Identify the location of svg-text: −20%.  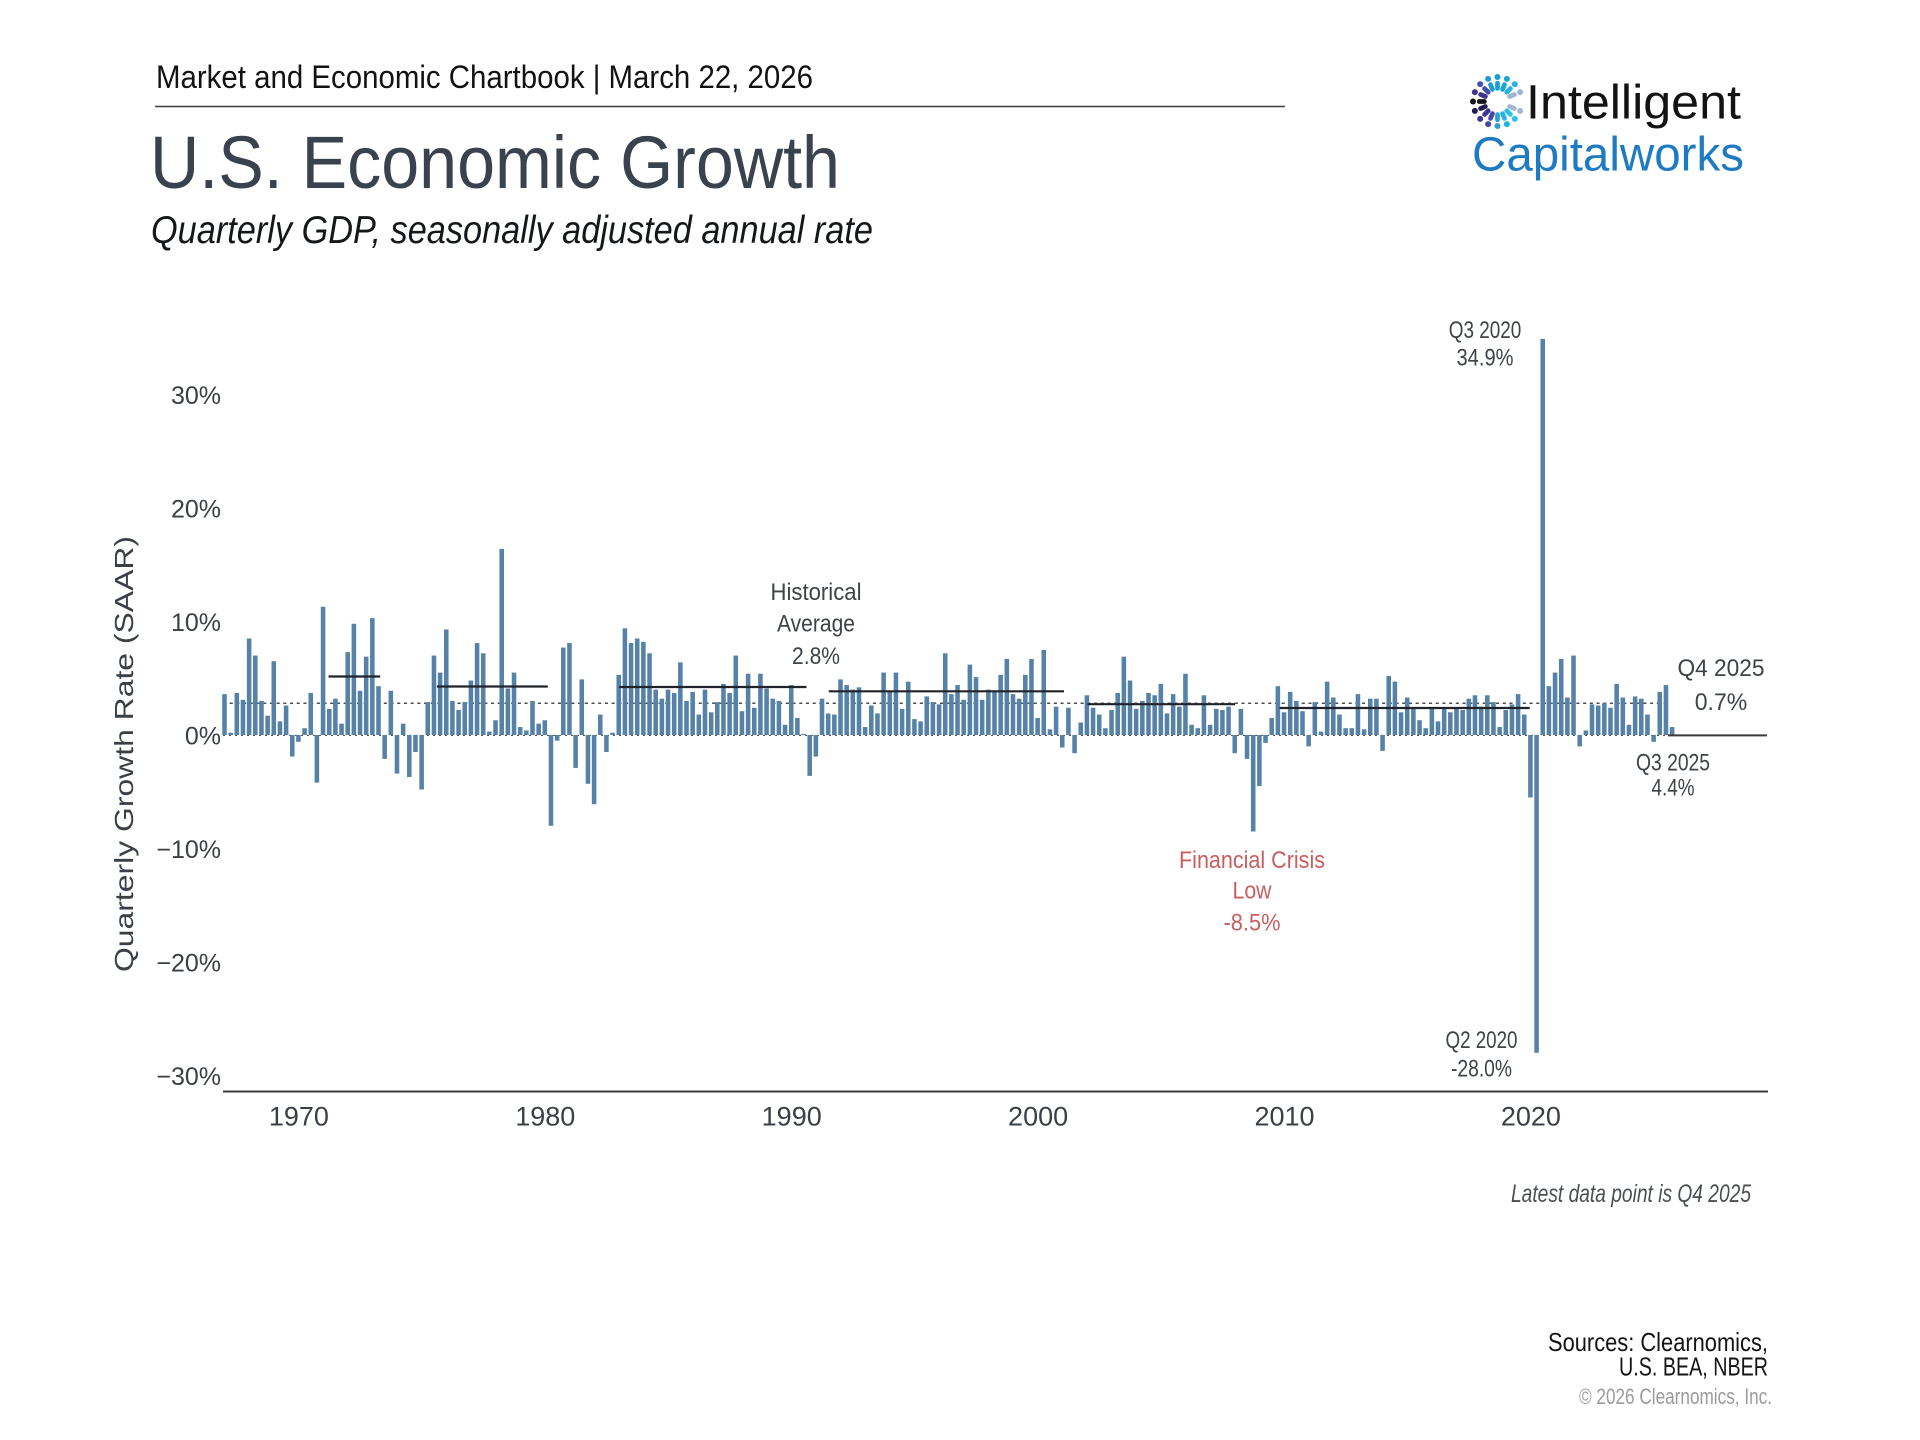
(188, 964).